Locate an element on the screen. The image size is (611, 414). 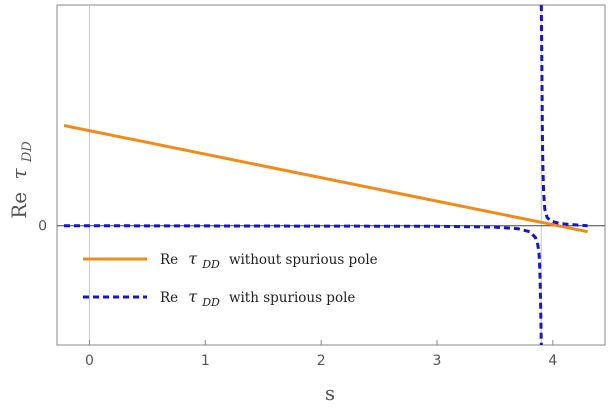
x-tick-label: 4 is located at coordinates (552, 361).